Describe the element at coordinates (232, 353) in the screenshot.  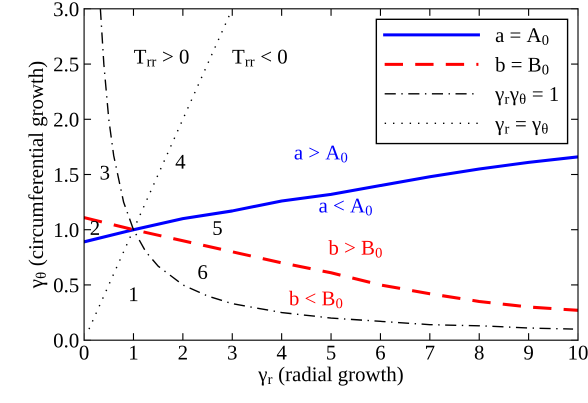
I see `x-tick-label: 3` at that location.